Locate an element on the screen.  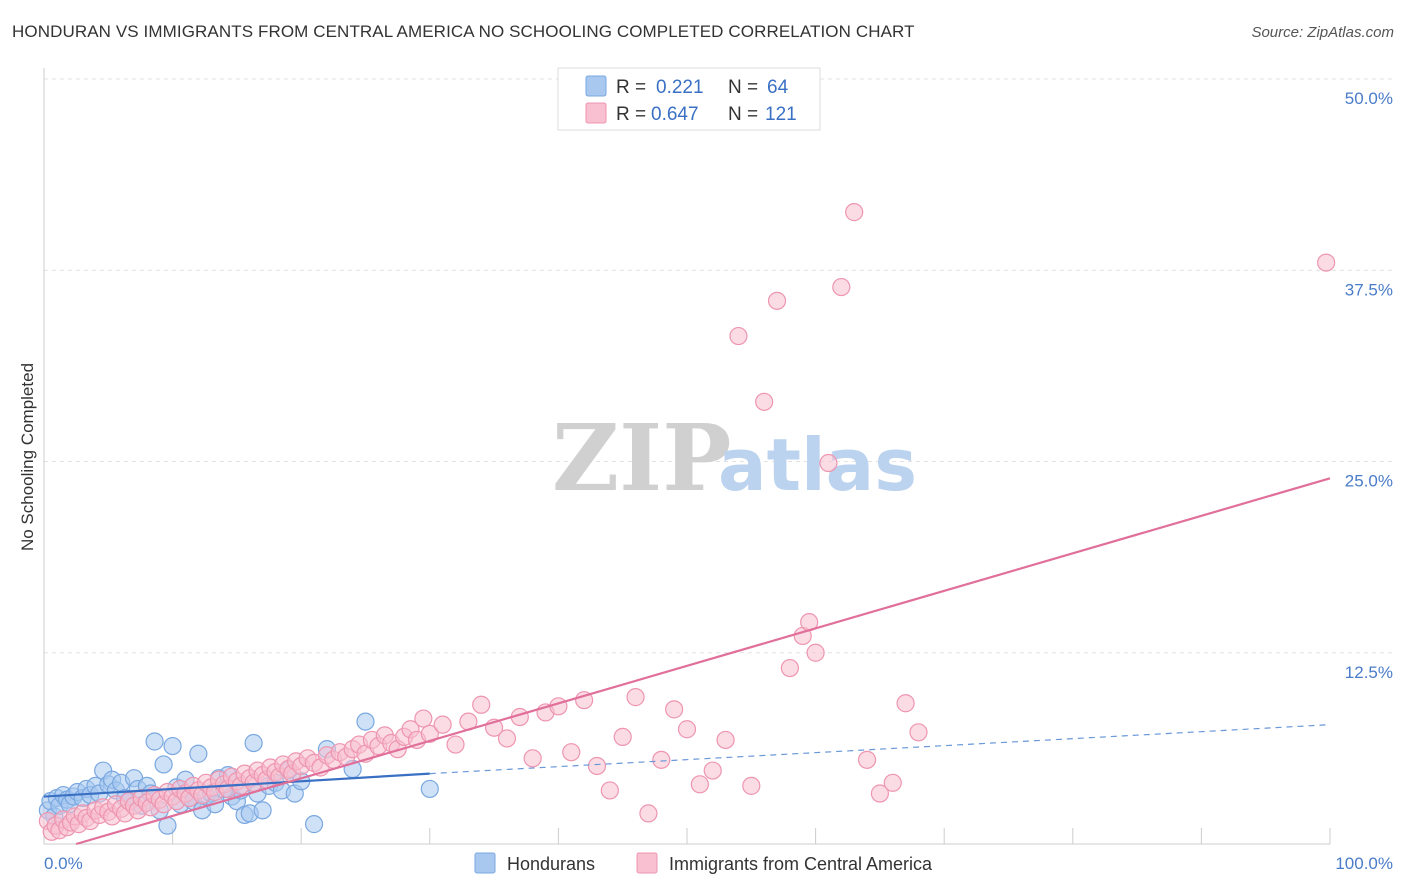
x-tick-labels: 0.0% 100.0% is located at coordinates (718, 863).